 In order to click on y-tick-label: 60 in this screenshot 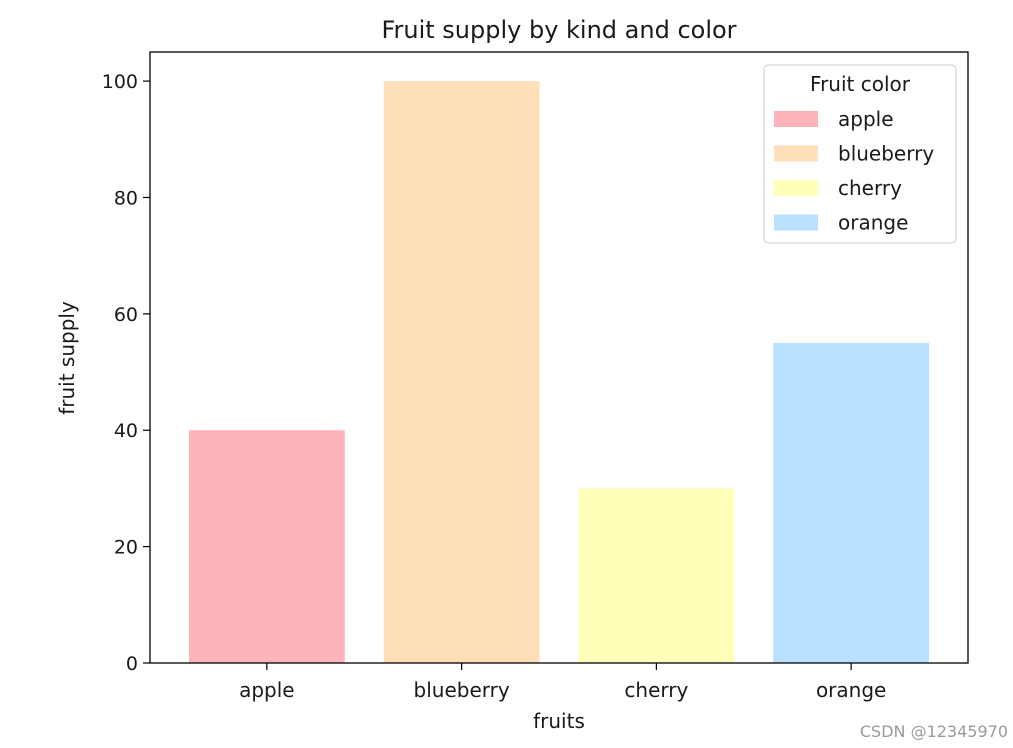, I will do `click(126, 315)`.